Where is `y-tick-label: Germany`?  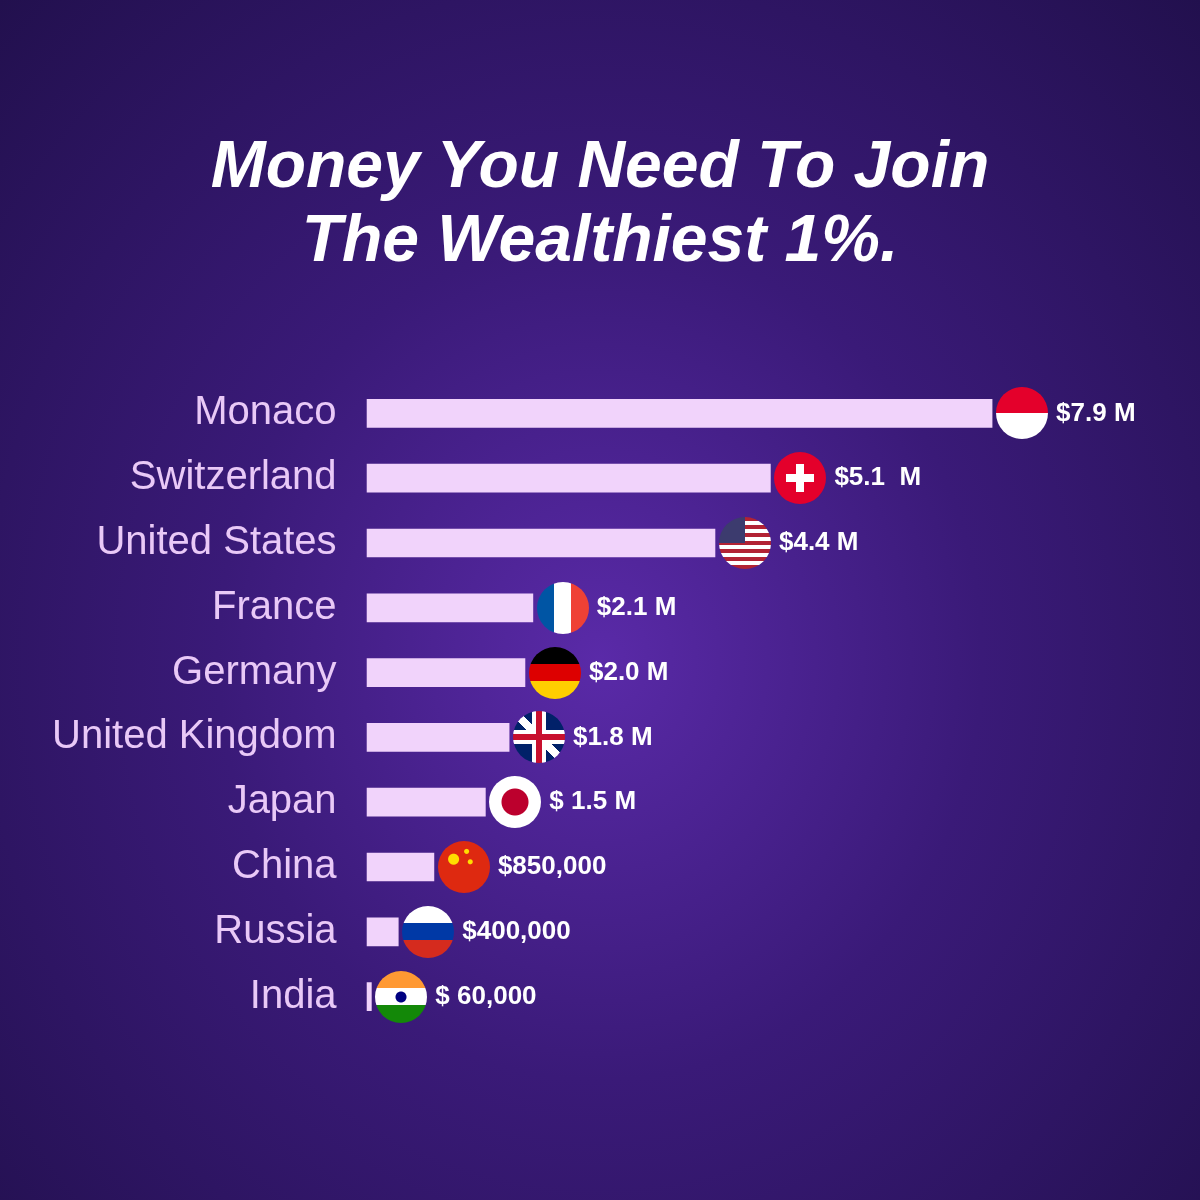
y-tick-label: Germany is located at coordinates (254, 669).